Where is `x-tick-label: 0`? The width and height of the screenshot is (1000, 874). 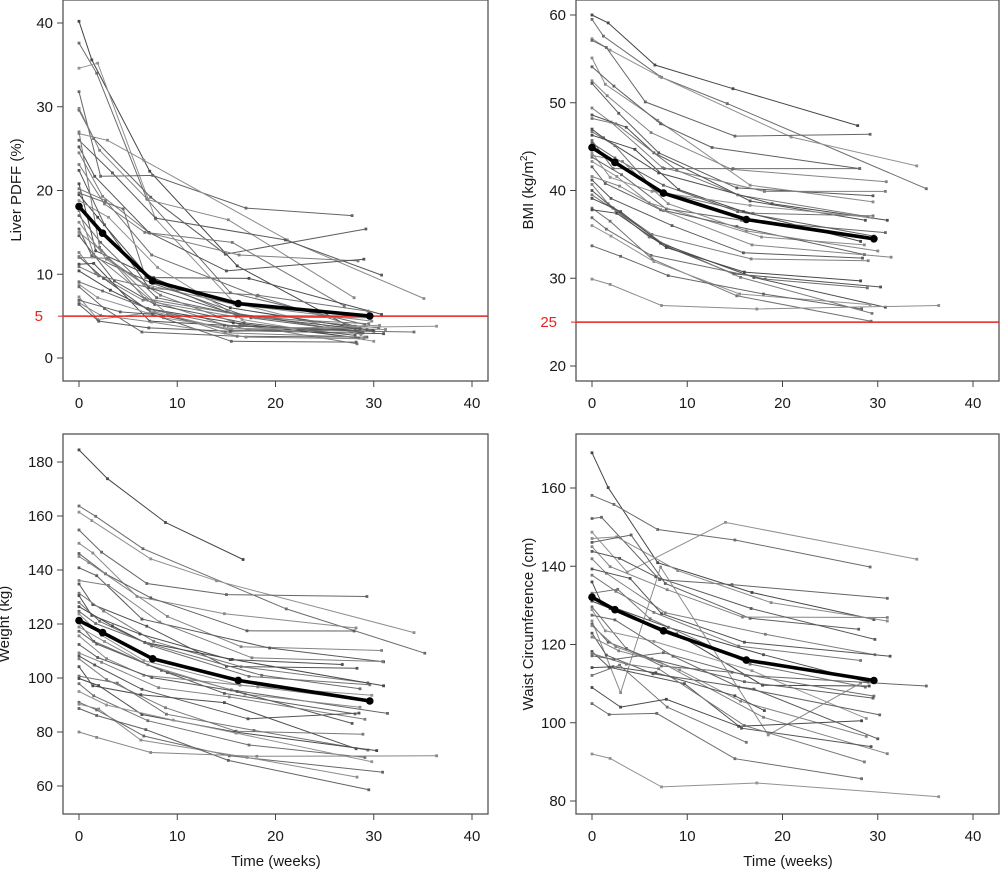
x-tick-label: 0 is located at coordinates (79, 836).